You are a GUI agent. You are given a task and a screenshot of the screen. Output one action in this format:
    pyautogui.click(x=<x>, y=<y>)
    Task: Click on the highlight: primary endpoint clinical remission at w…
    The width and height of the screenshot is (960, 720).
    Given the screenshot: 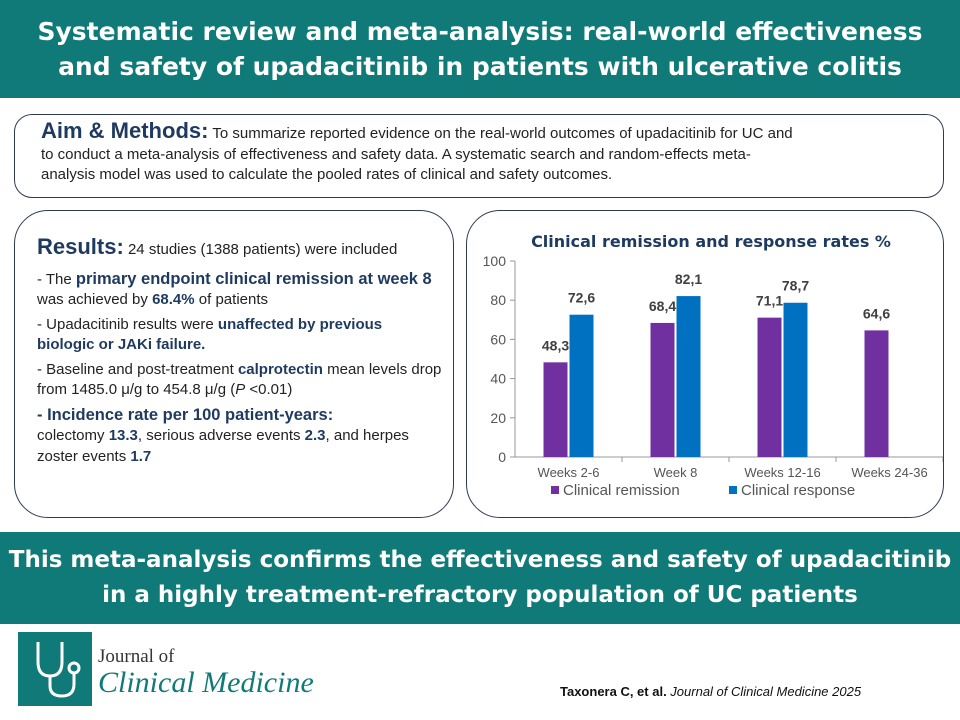 What is the action you would take?
    pyautogui.click(x=253, y=278)
    